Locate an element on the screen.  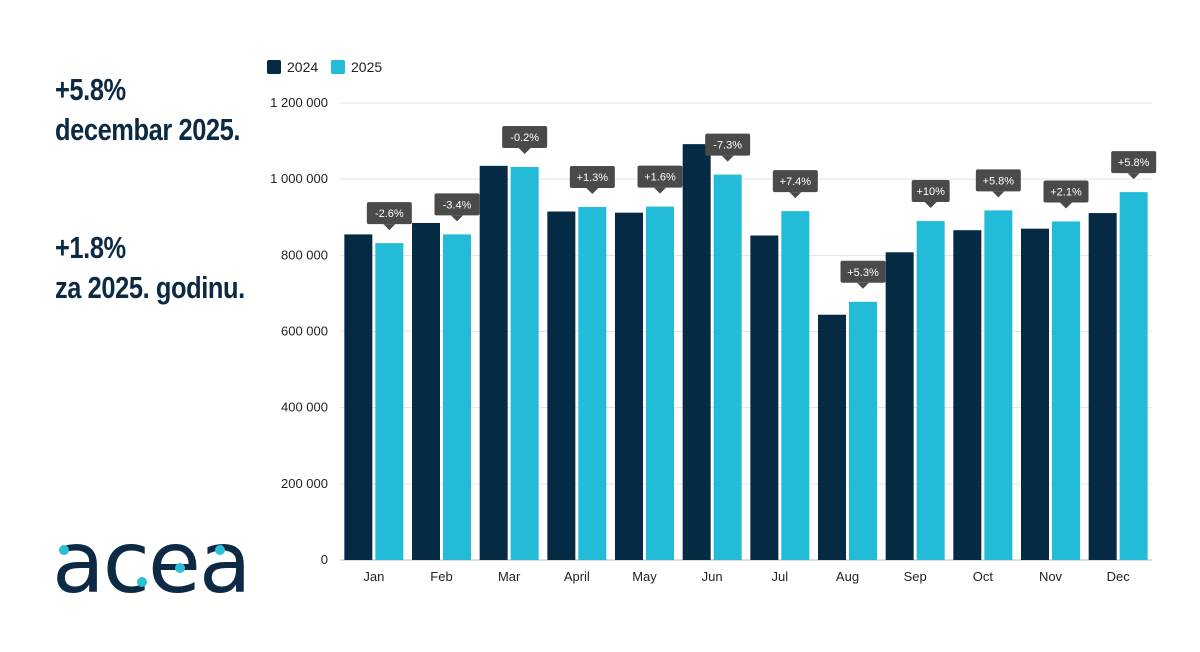
bar-2024-sep is located at coordinates (899, 406).